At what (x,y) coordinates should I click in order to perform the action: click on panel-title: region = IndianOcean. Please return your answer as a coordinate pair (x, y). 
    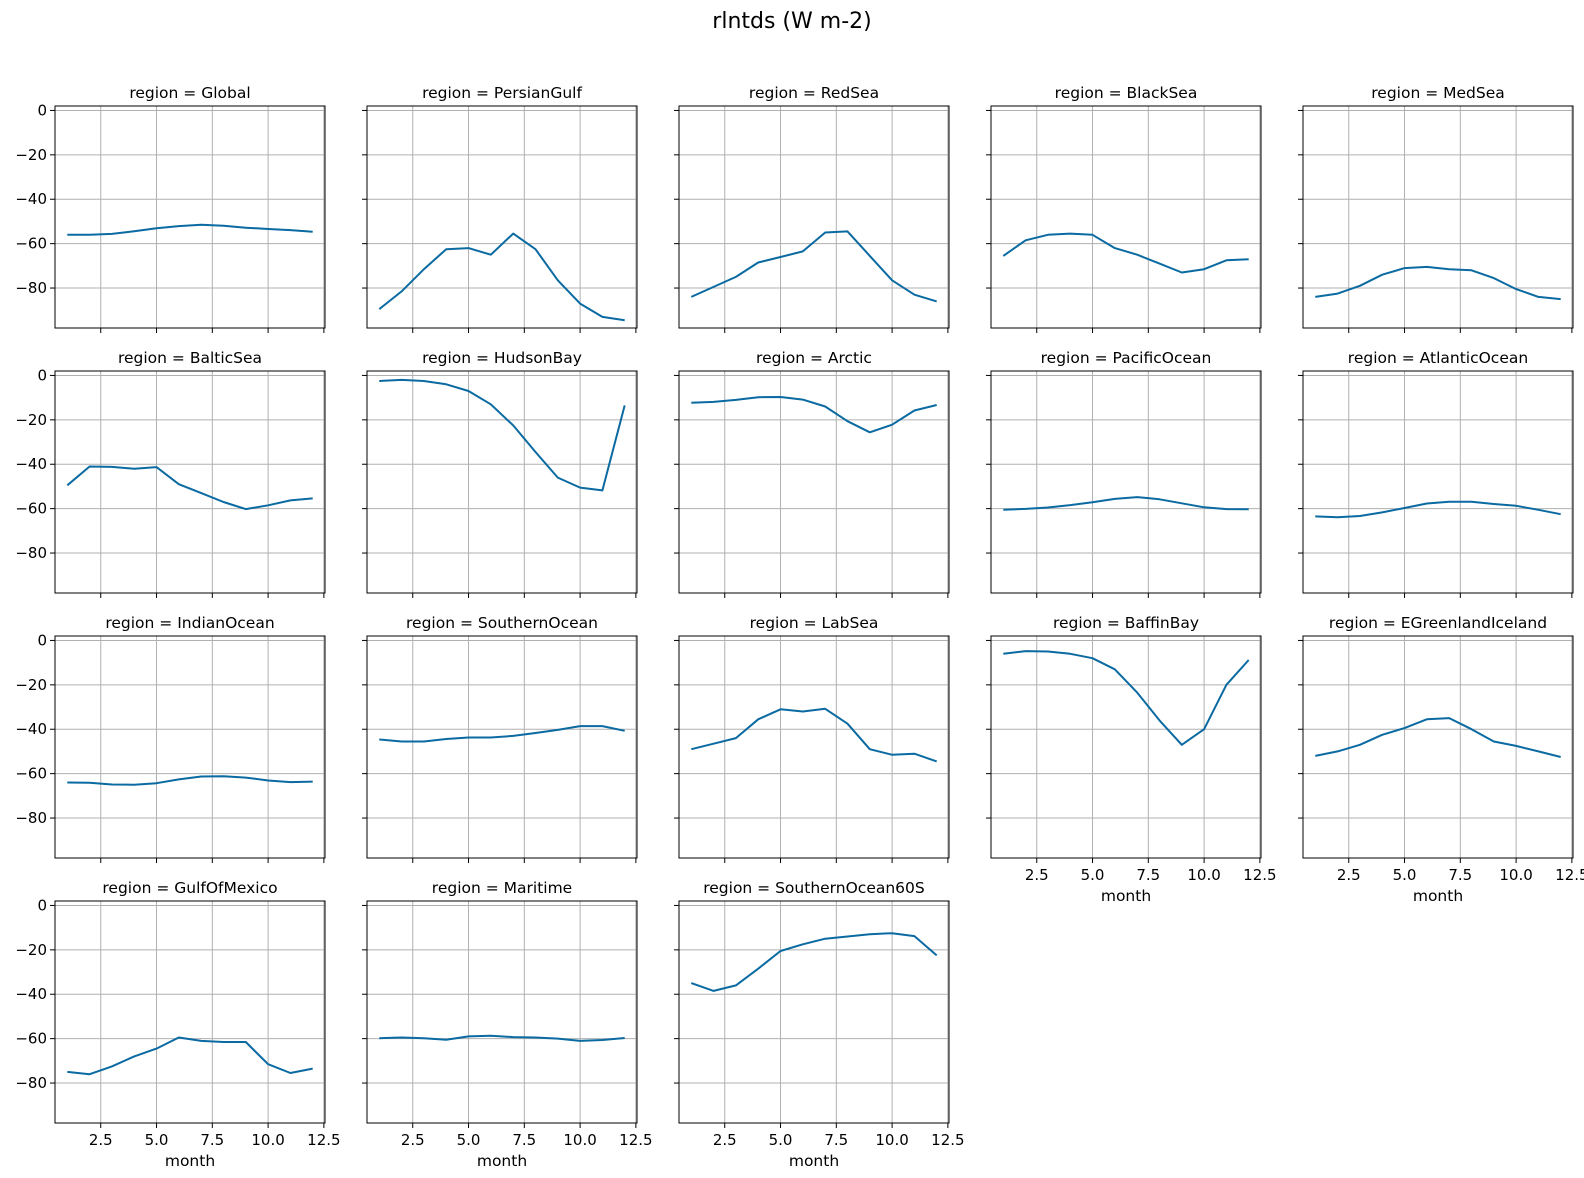
    Looking at the image, I should click on (189, 623).